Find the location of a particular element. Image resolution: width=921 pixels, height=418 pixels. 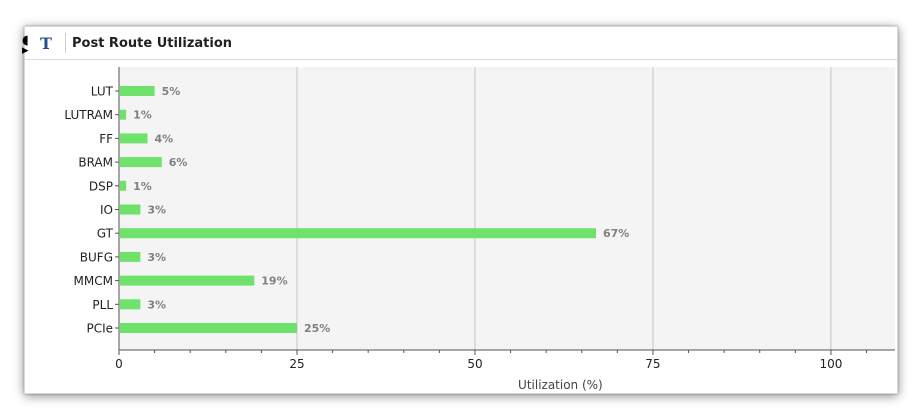

category-label: BUFG is located at coordinates (96, 257).